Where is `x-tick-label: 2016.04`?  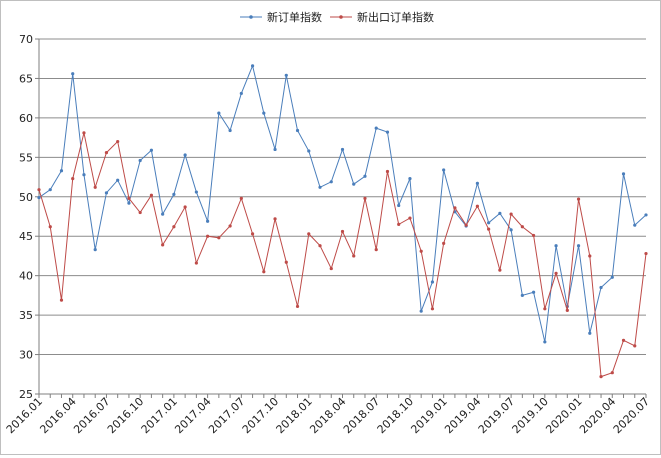
x-tick-label: 2016.04 is located at coordinates (57, 415).